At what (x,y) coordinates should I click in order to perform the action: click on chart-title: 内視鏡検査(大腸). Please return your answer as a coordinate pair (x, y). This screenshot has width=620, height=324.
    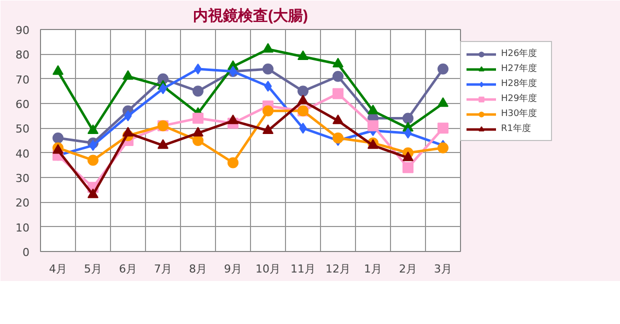
    Looking at the image, I should click on (250, 16).